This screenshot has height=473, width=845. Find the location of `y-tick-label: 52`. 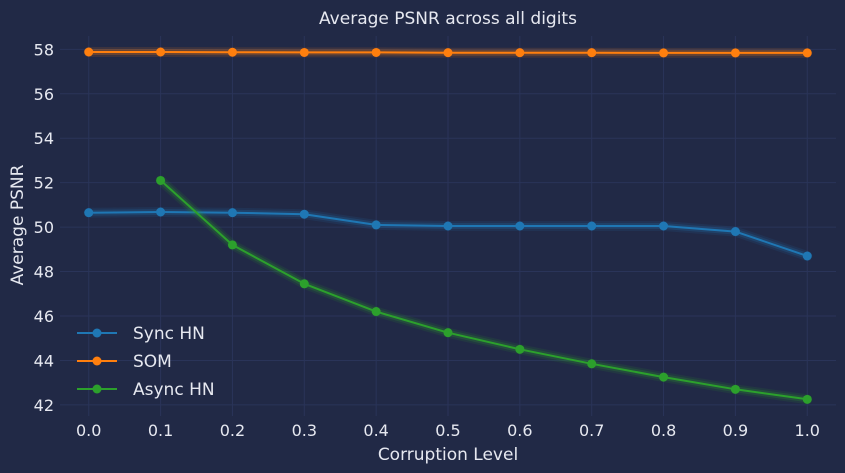

y-tick-label: 52 is located at coordinates (44, 183).